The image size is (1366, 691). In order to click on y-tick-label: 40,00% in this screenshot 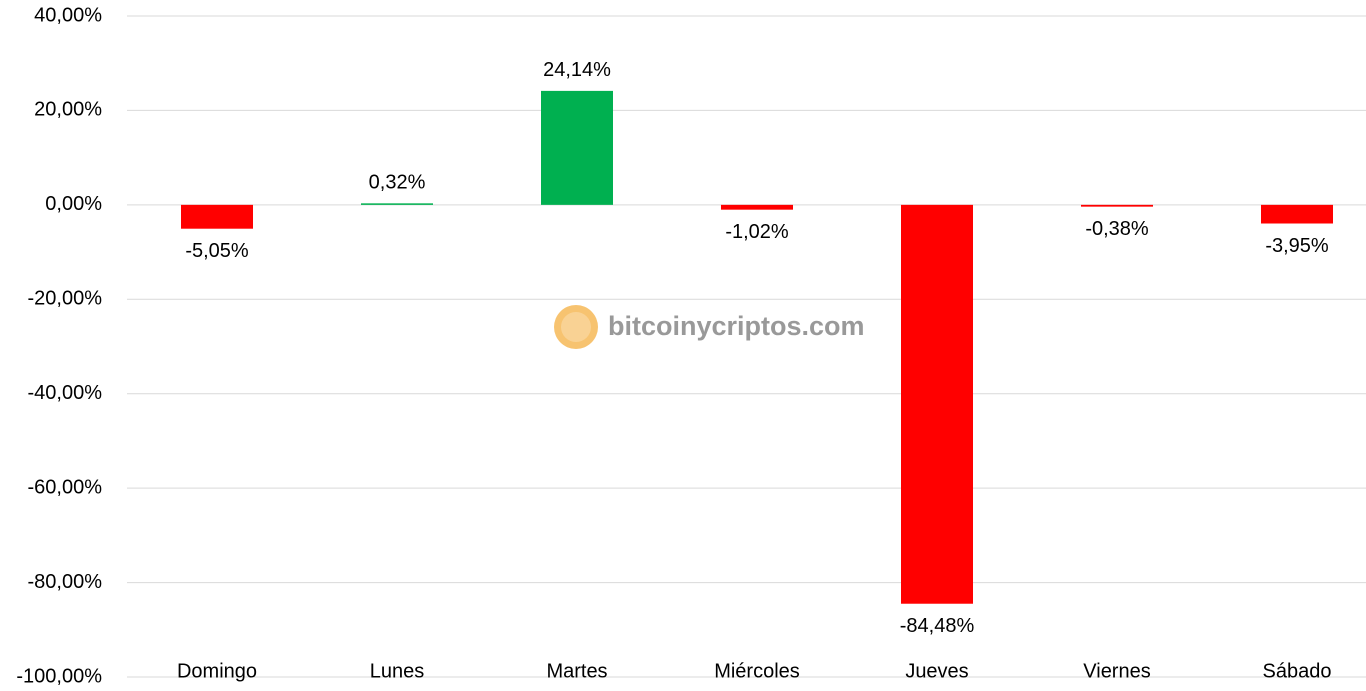, I will do `click(68, 15)`.